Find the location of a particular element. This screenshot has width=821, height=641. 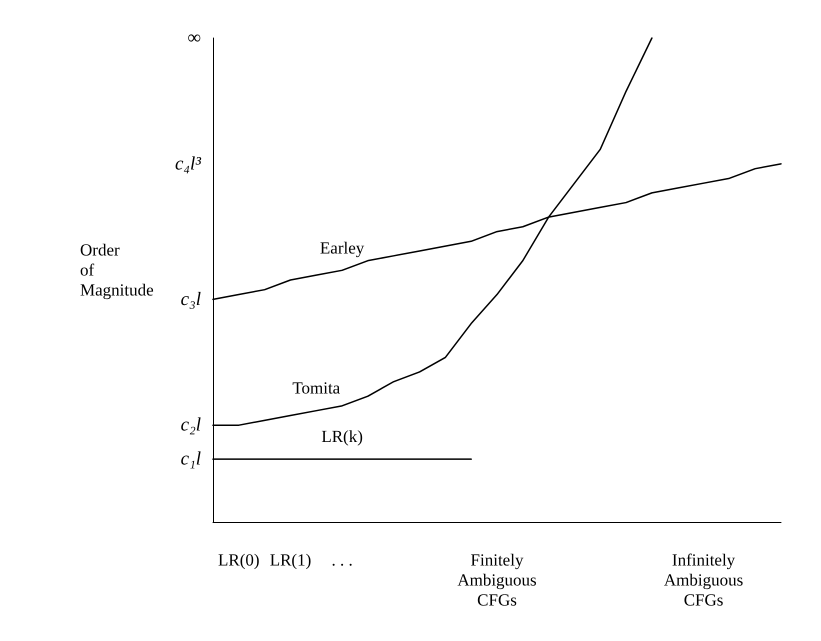

text: c₁l is located at coordinates (190, 459).